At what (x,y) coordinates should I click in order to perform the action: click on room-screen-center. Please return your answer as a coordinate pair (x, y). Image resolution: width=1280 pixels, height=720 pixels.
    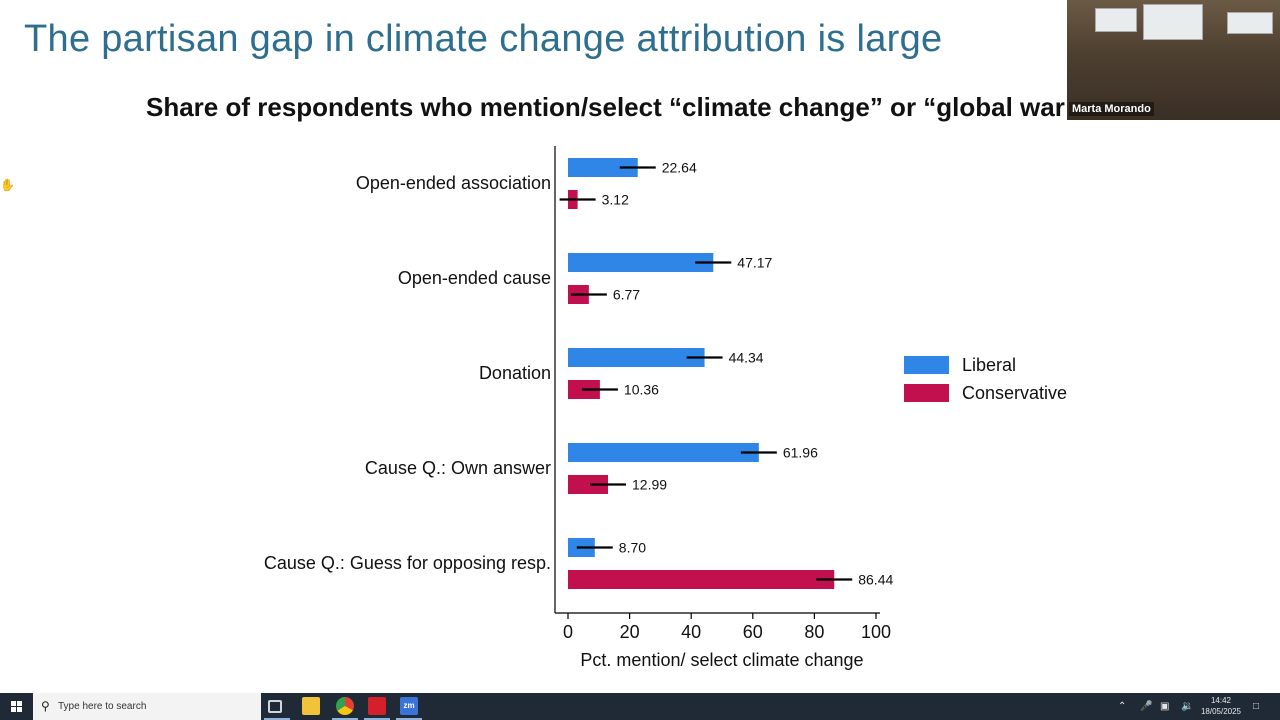
    Looking at the image, I should click on (1173, 22).